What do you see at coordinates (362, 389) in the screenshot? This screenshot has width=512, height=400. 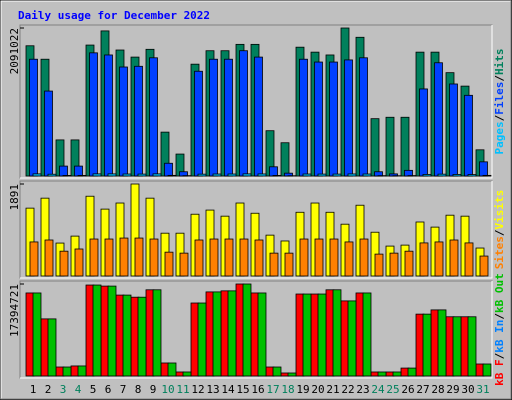 I see `x-tick-label: 23` at bounding box center [362, 389].